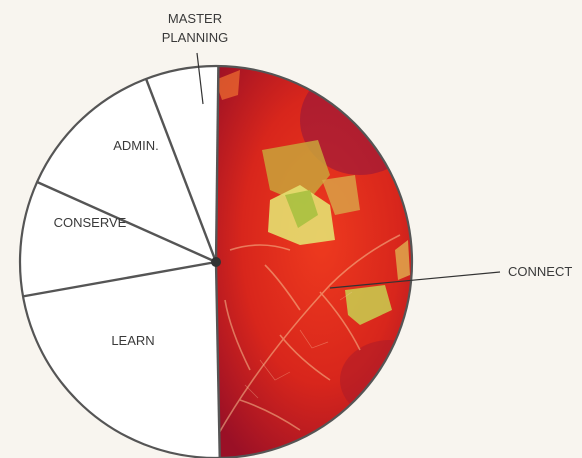  What do you see at coordinates (121, 360) in the screenshot?
I see `pie-slice-learn` at bounding box center [121, 360].